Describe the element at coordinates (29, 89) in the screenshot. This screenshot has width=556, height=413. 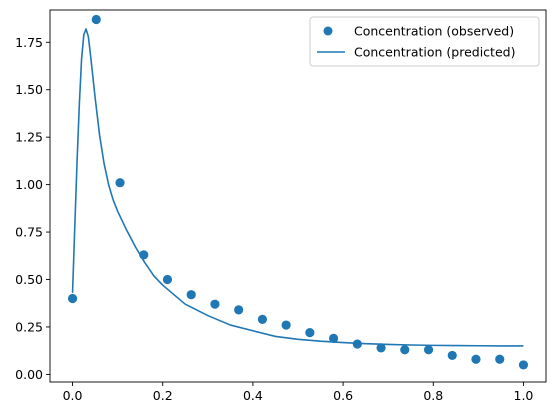
I see `y-tick-label: 1.50` at that location.